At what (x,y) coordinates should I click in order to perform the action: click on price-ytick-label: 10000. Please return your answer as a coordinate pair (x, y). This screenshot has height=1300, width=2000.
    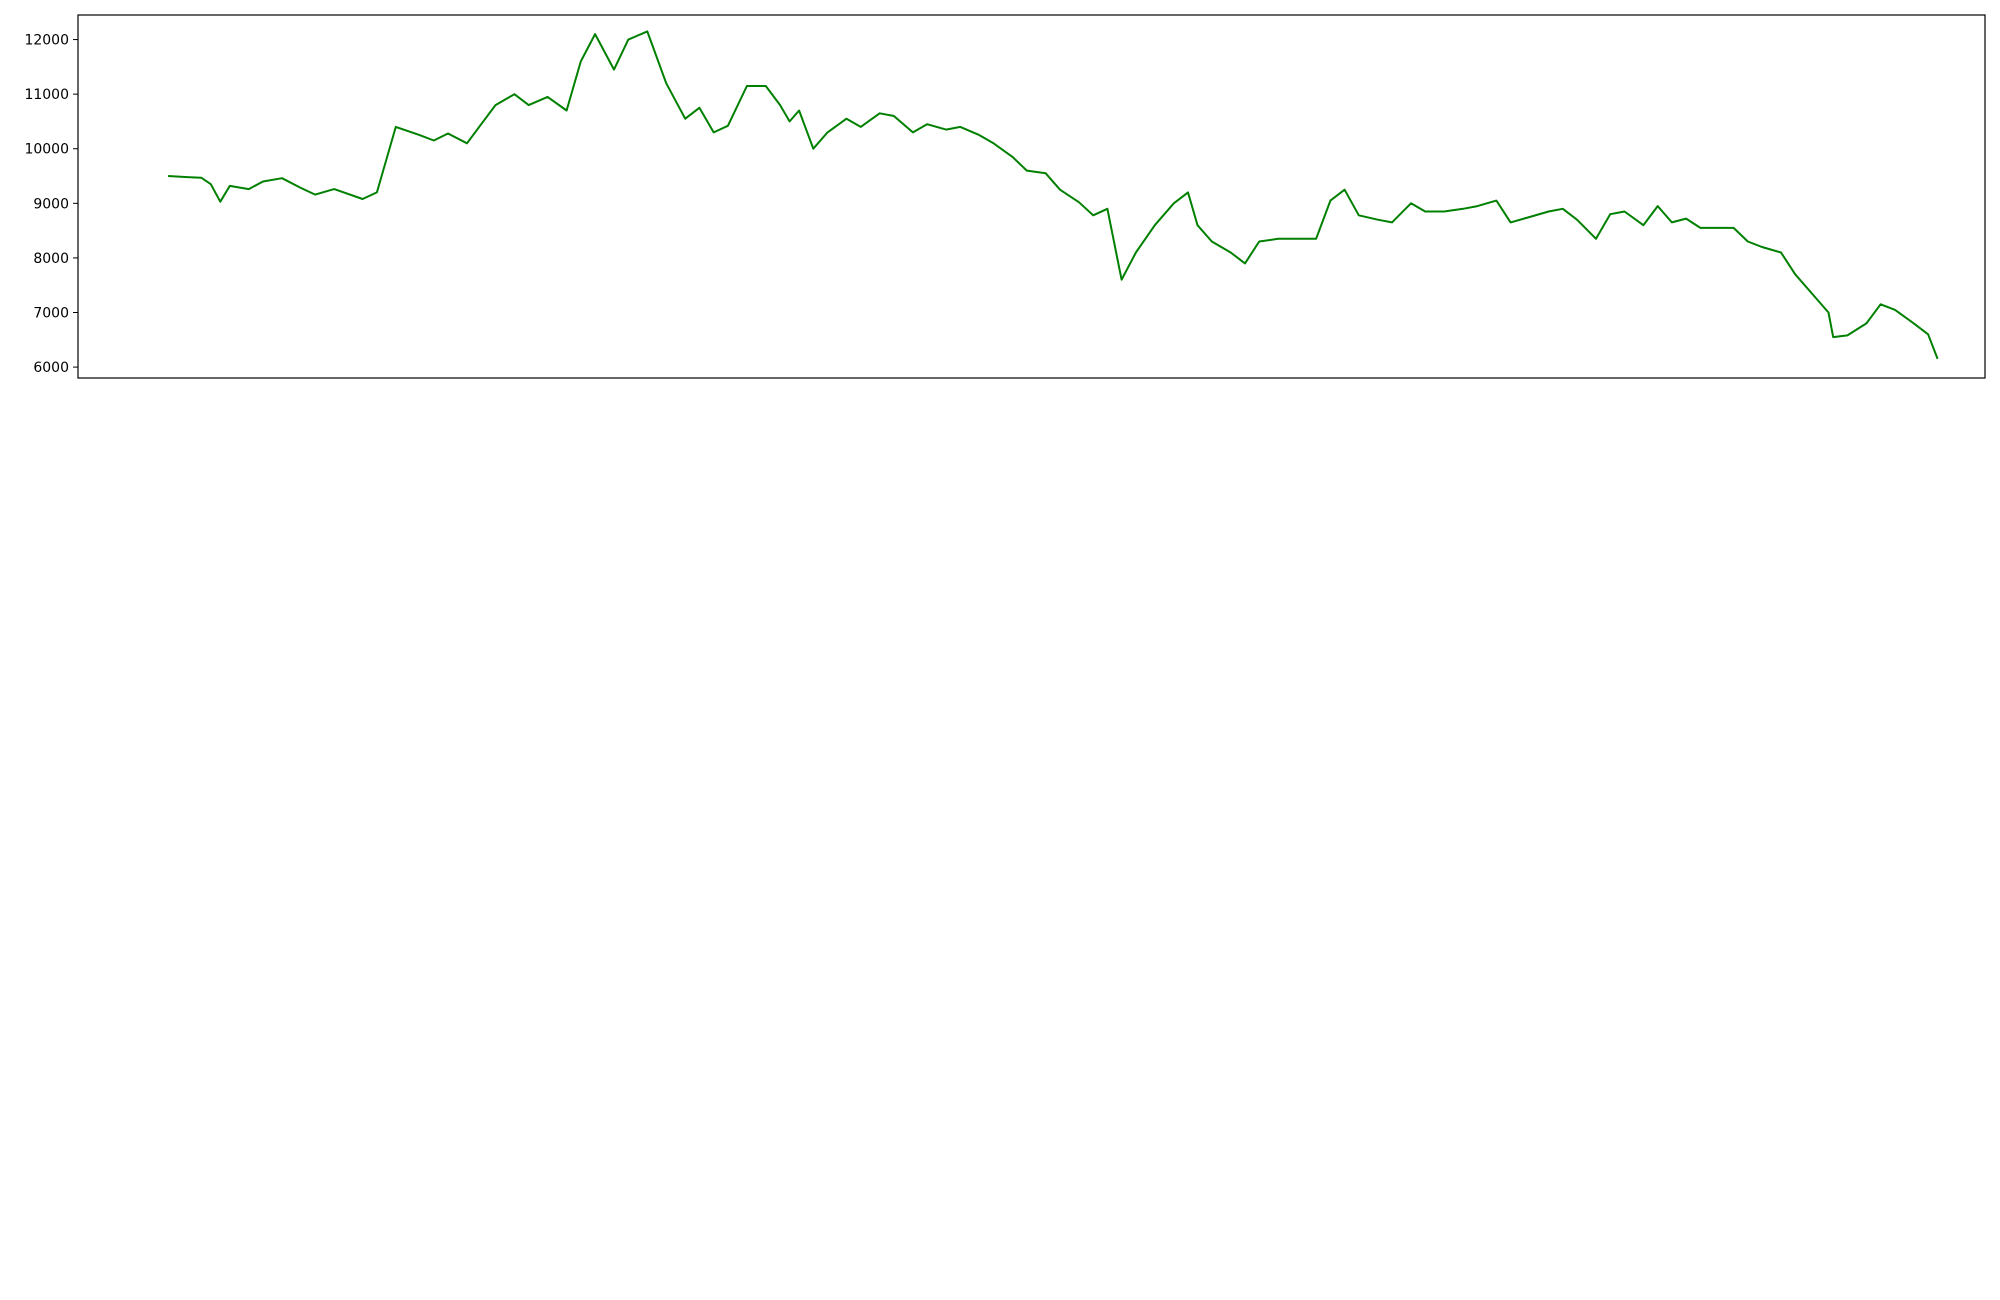
    Looking at the image, I should click on (46, 150).